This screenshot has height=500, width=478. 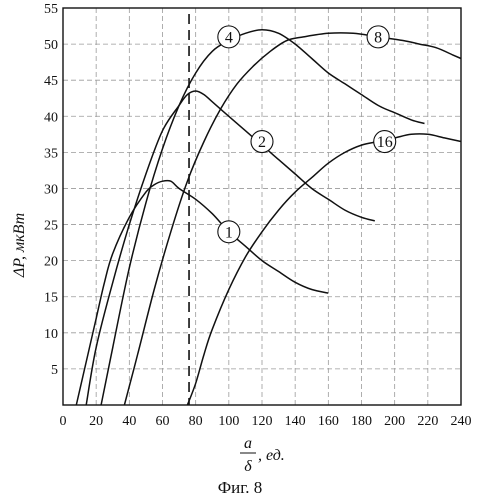 I want to click on x-tick-label-220: 220, so click(x=427, y=421).